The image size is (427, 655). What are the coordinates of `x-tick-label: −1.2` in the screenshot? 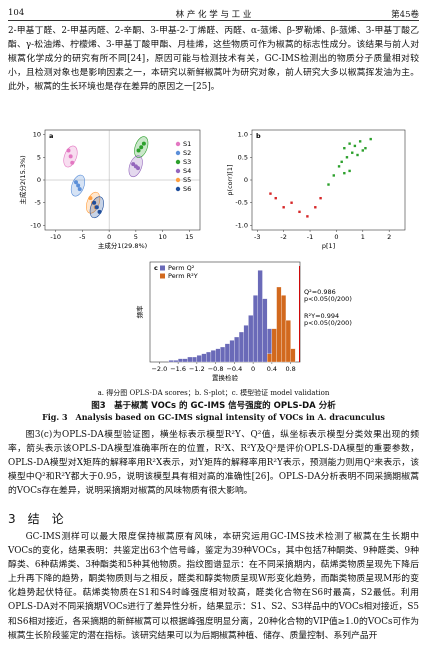 It's located at (197, 369).